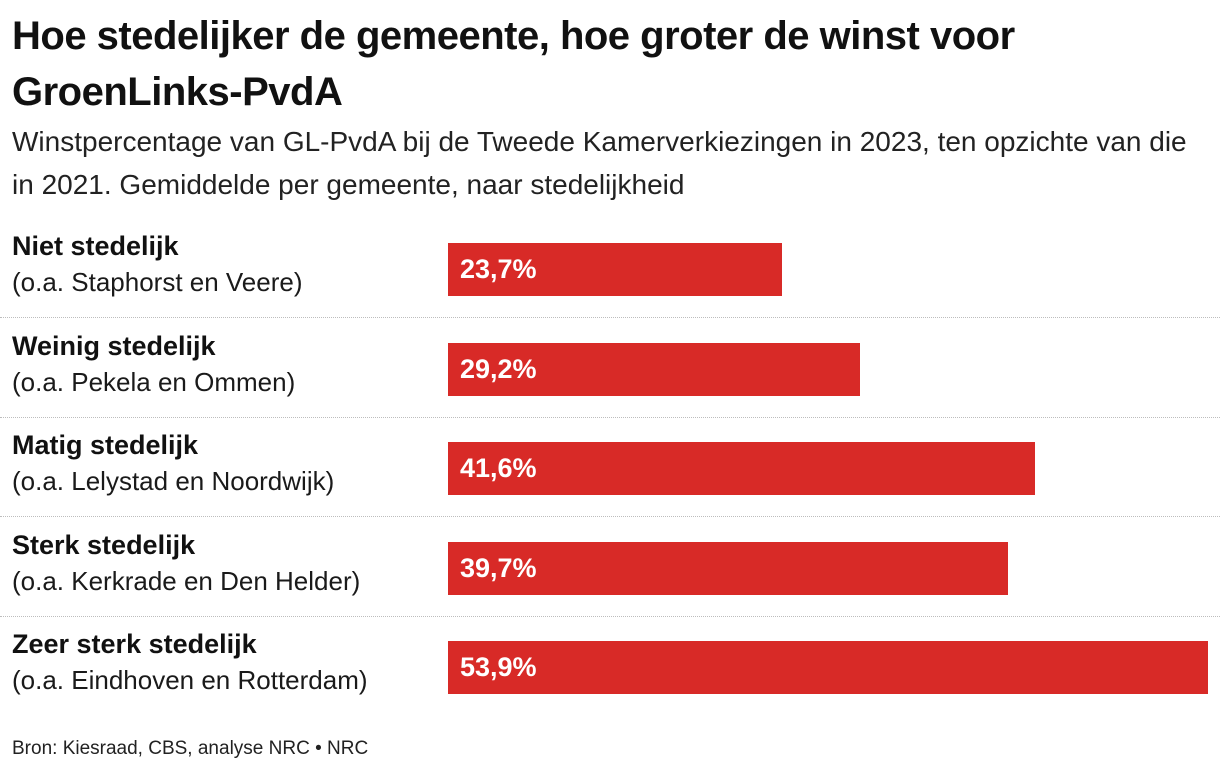  What do you see at coordinates (173, 481) in the screenshot?
I see `category-examples: (o.a. Lelystad en Noordwijk)` at bounding box center [173, 481].